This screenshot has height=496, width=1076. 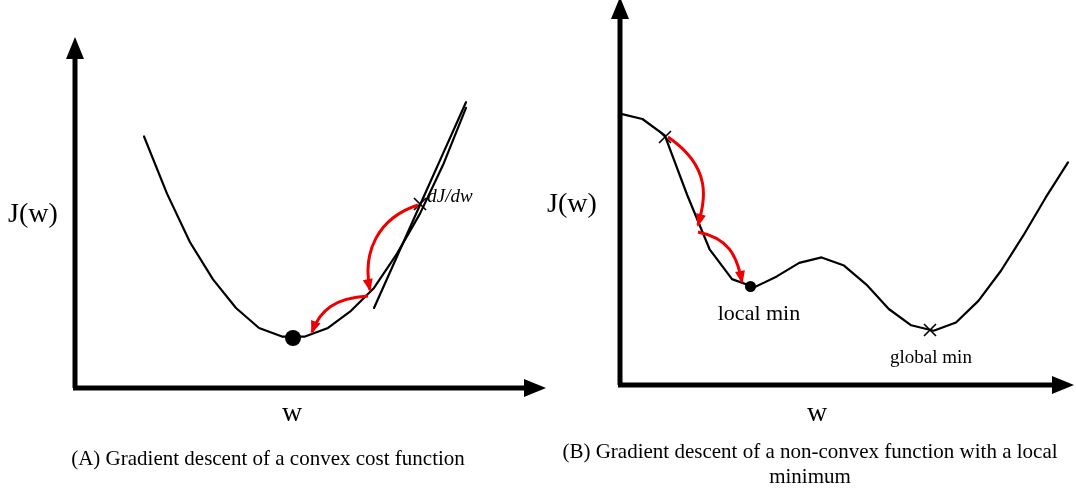 What do you see at coordinates (810, 464) in the screenshot?
I see `text: (B) Gradient descent of a non-convex function with a local minimum` at bounding box center [810, 464].